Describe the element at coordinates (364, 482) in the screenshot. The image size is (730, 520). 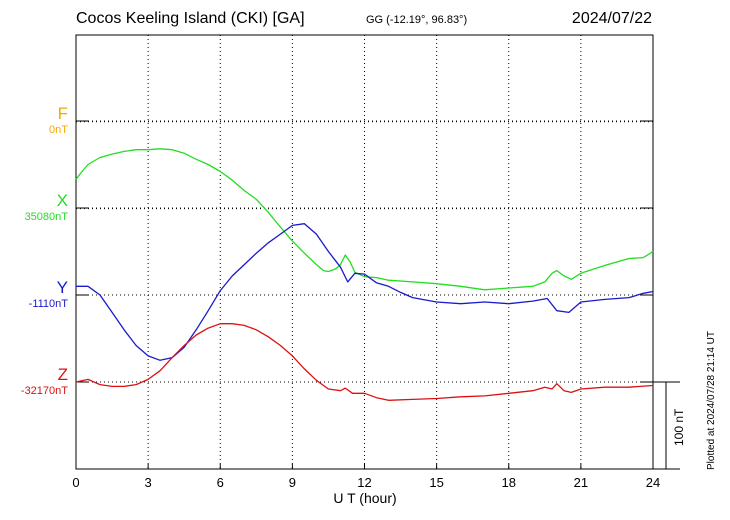
I see `x-tick-label: 12` at that location.